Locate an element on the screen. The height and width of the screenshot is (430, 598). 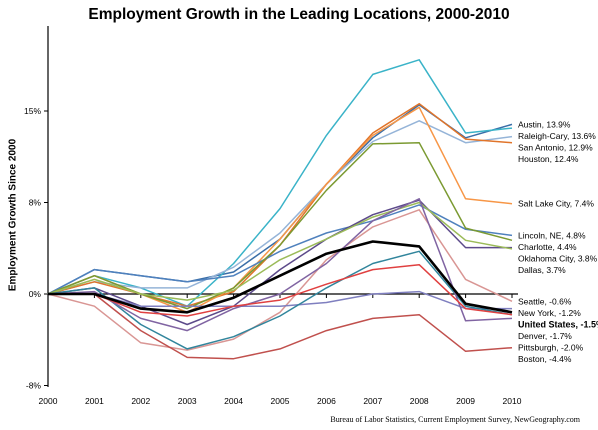
series-label-united-states: United States, -1.5% is located at coordinates (558, 324).